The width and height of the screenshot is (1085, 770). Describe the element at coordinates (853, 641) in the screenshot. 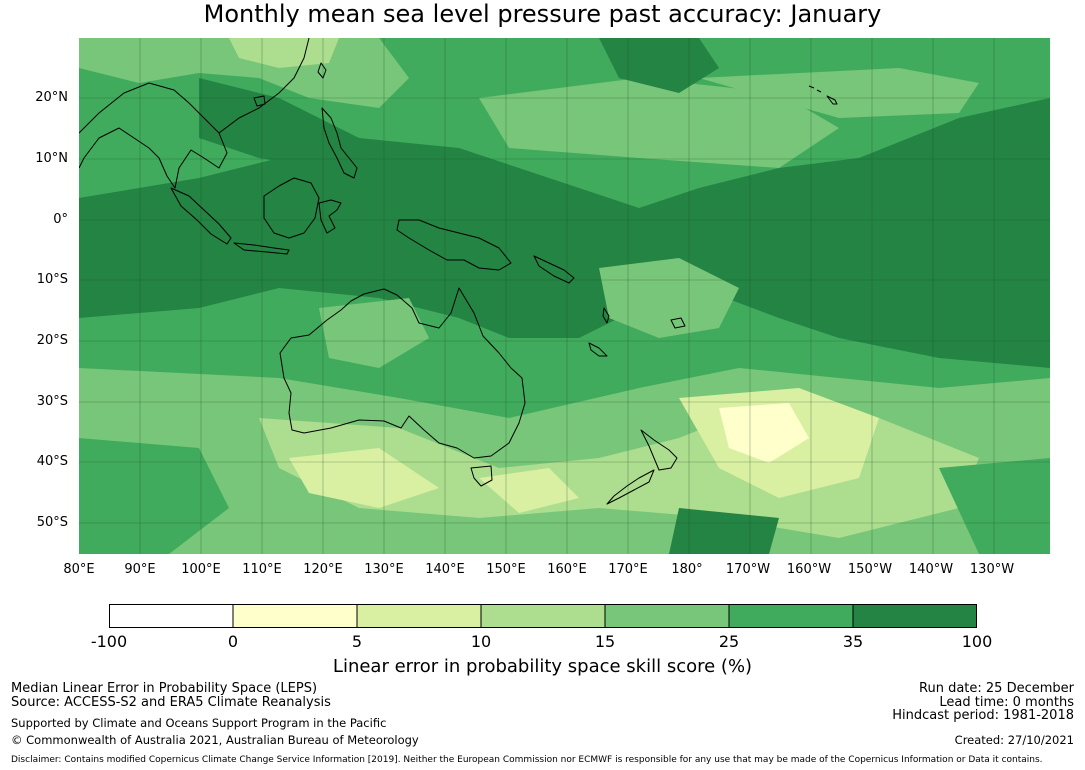

I see `colorbar-tick: 35` at that location.